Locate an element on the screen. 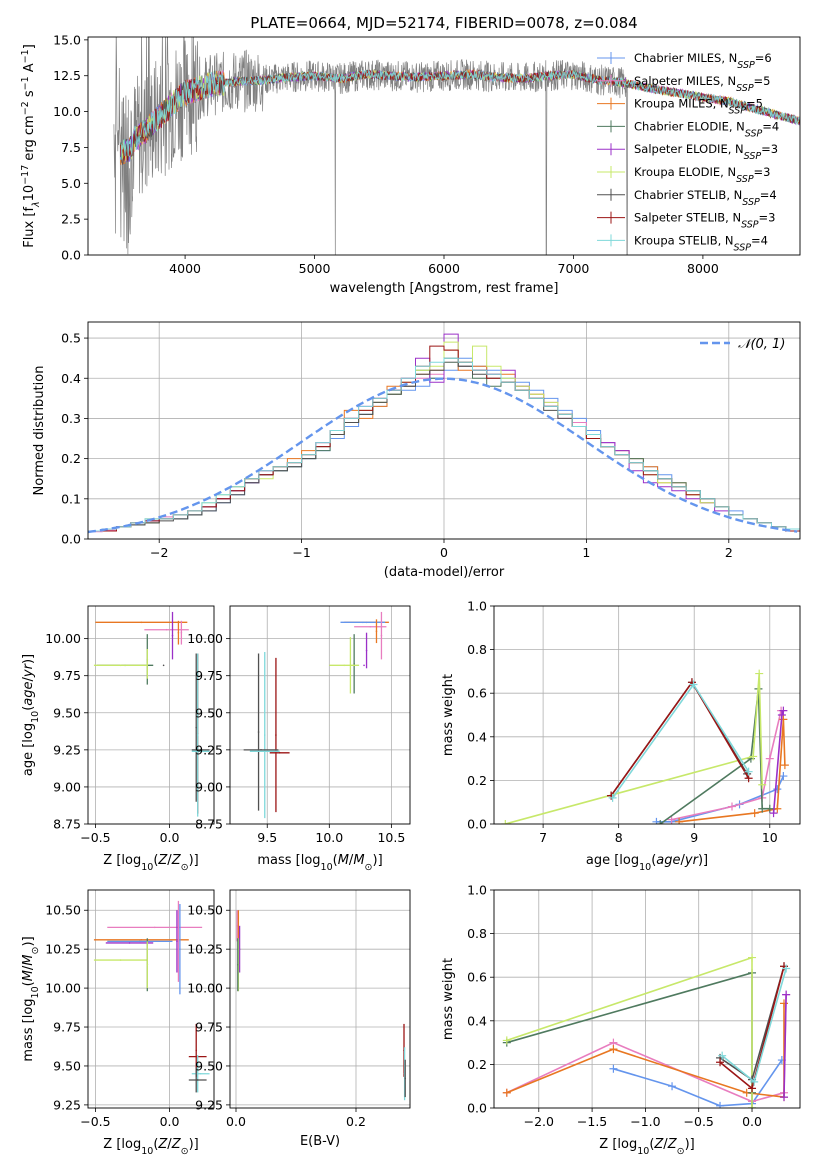  label-part: Z is located at coordinates (176, 860).